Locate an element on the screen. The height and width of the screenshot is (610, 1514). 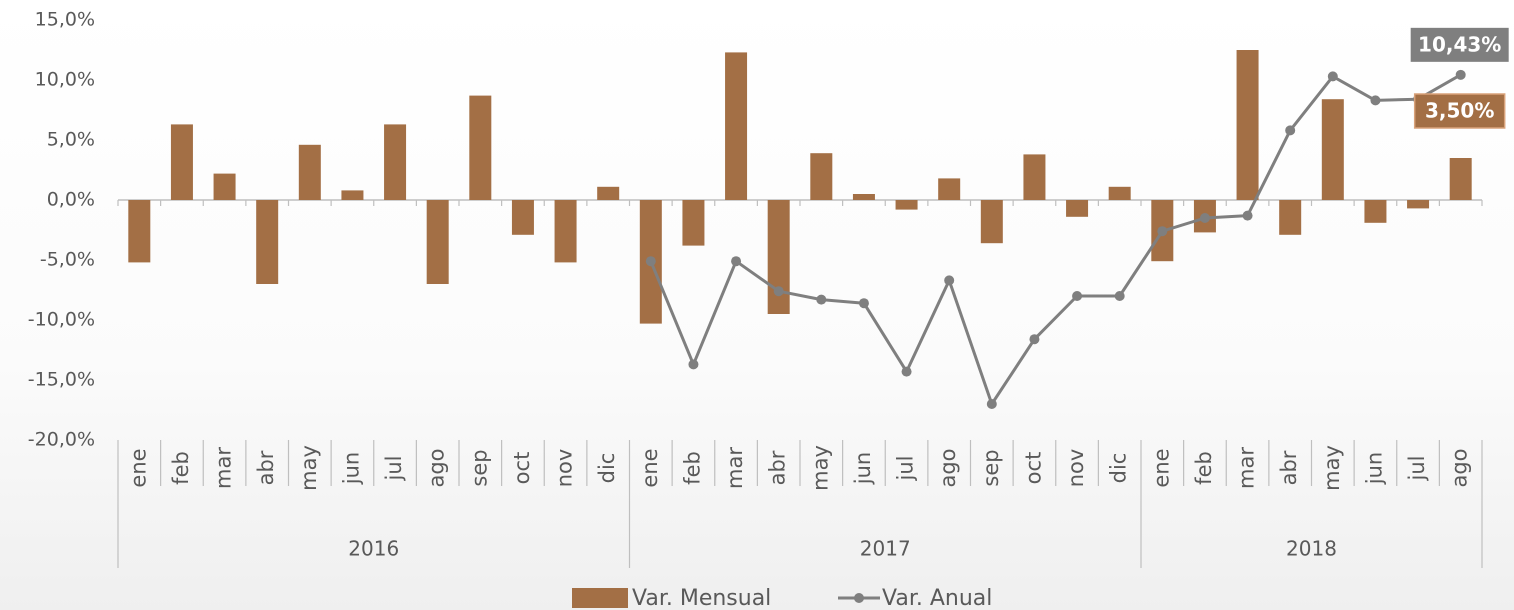
y-tick-label: 10,0% is located at coordinates (65, 80).